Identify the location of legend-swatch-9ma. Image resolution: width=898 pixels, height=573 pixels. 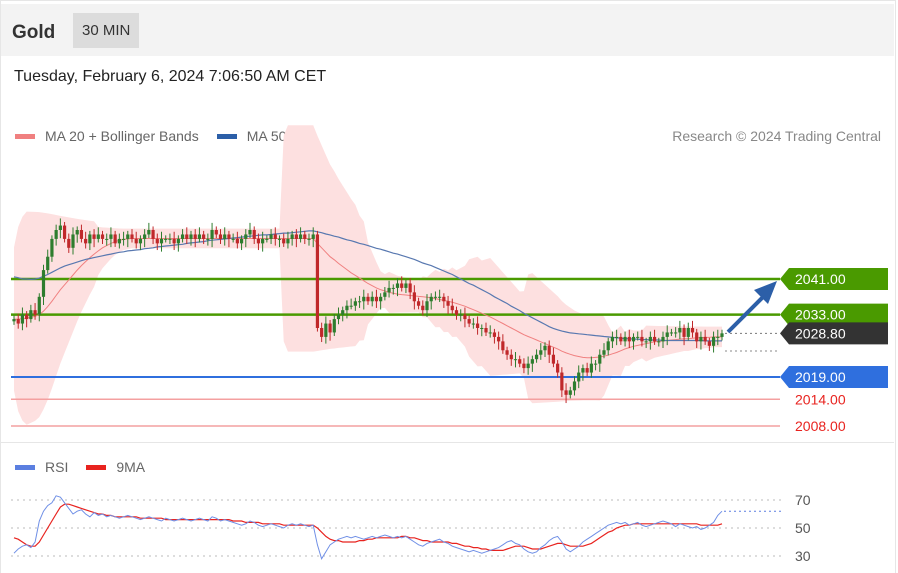
(96, 467).